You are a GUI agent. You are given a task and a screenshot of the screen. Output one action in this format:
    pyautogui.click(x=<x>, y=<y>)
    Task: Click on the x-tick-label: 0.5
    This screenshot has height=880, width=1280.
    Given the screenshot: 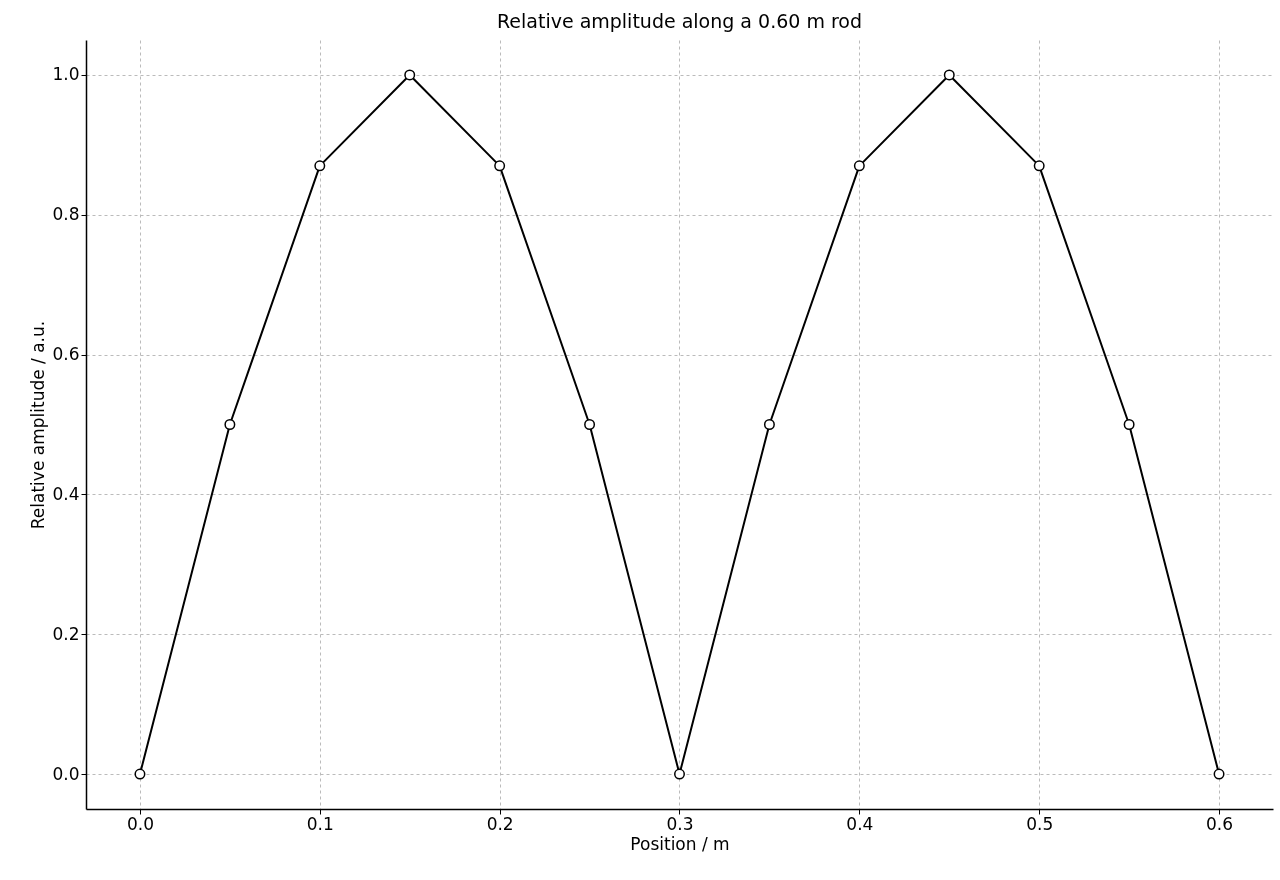 What is the action you would take?
    pyautogui.click(x=1040, y=823)
    